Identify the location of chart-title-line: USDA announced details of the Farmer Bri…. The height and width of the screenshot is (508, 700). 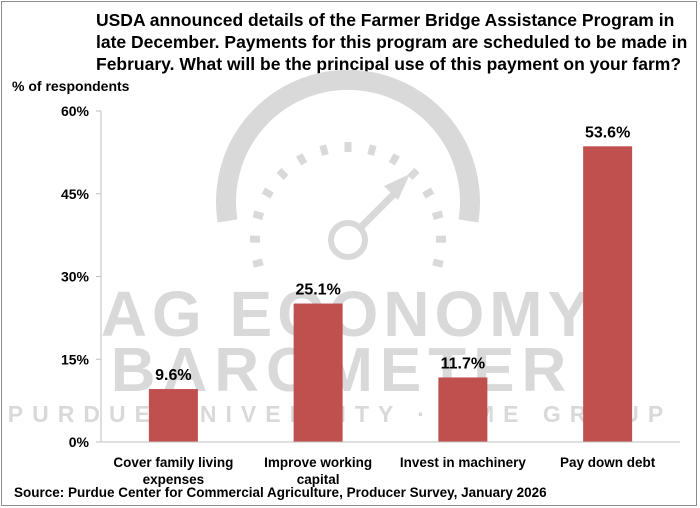
(385, 20).